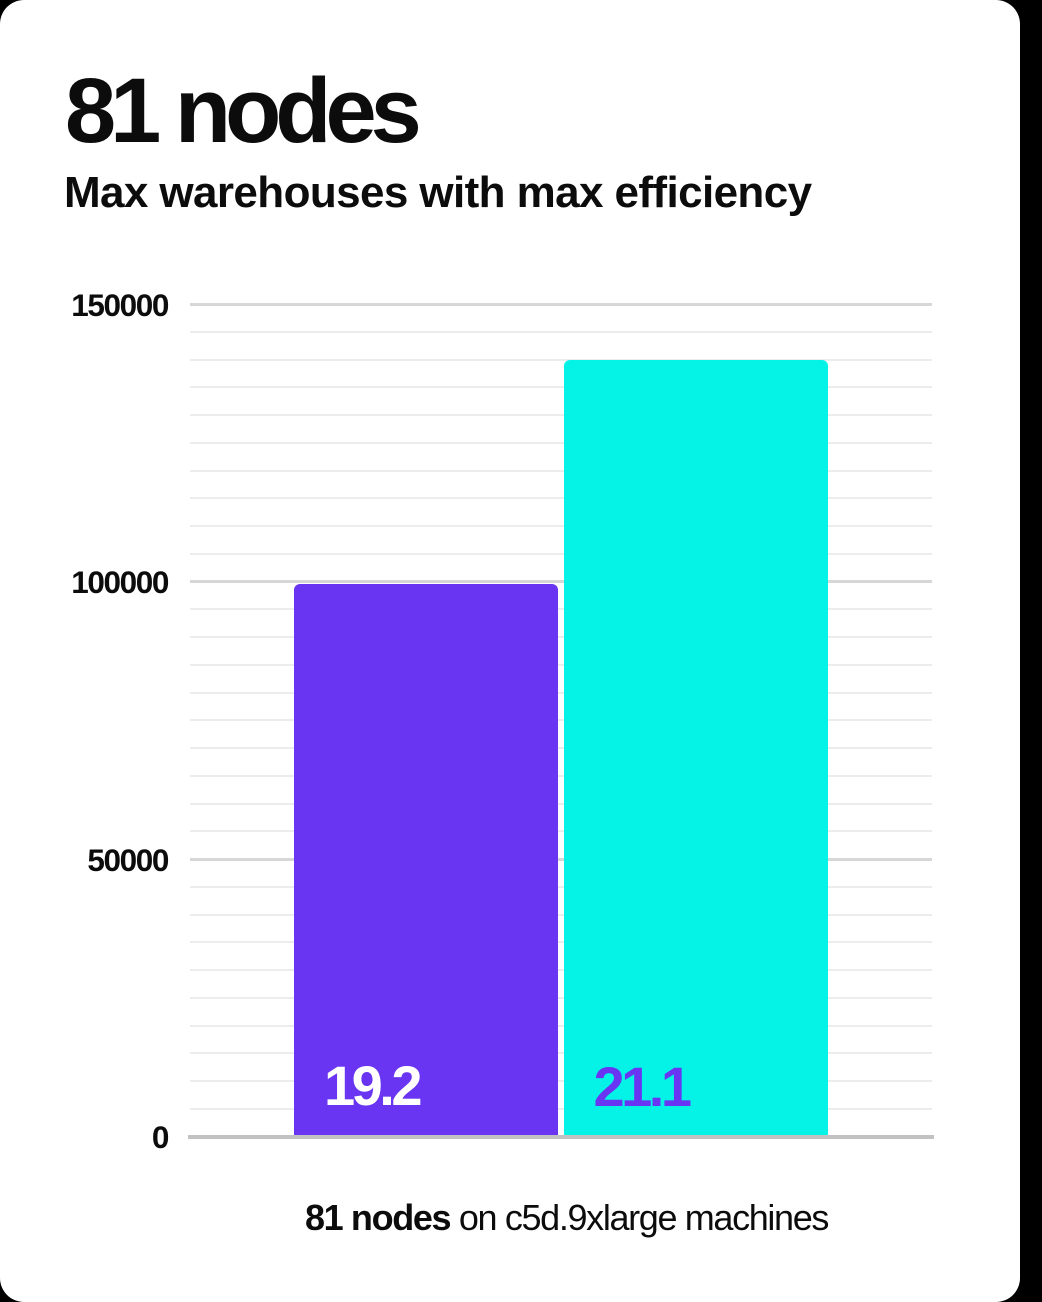 The width and height of the screenshot is (1042, 1302). Describe the element at coordinates (373, 1086) in the screenshot. I see `bar-value-label: 19.2` at that location.